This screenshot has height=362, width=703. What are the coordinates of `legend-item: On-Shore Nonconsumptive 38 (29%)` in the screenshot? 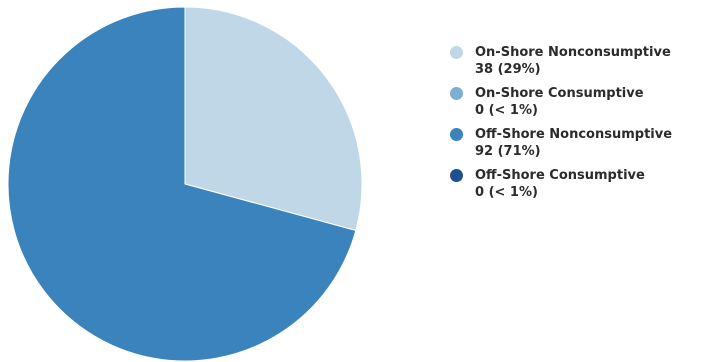 It's located at (575, 64).